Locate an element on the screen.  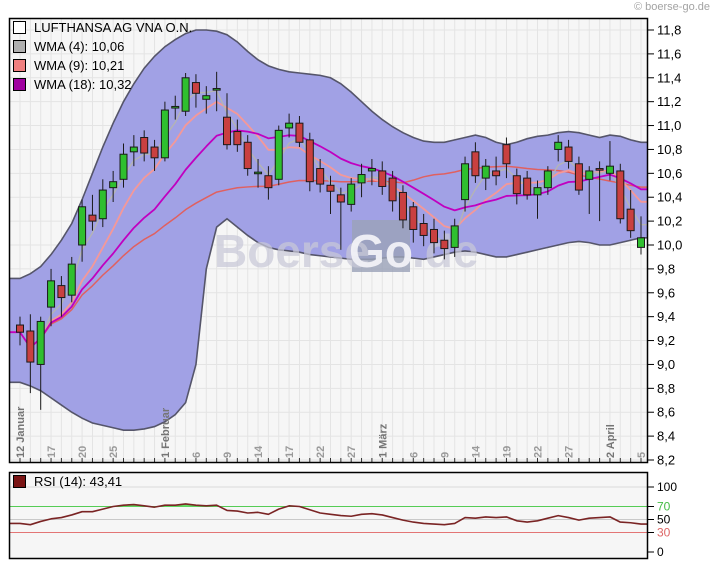
legend-wma-row: WMA (9): 10,21 is located at coordinates (102, 65).